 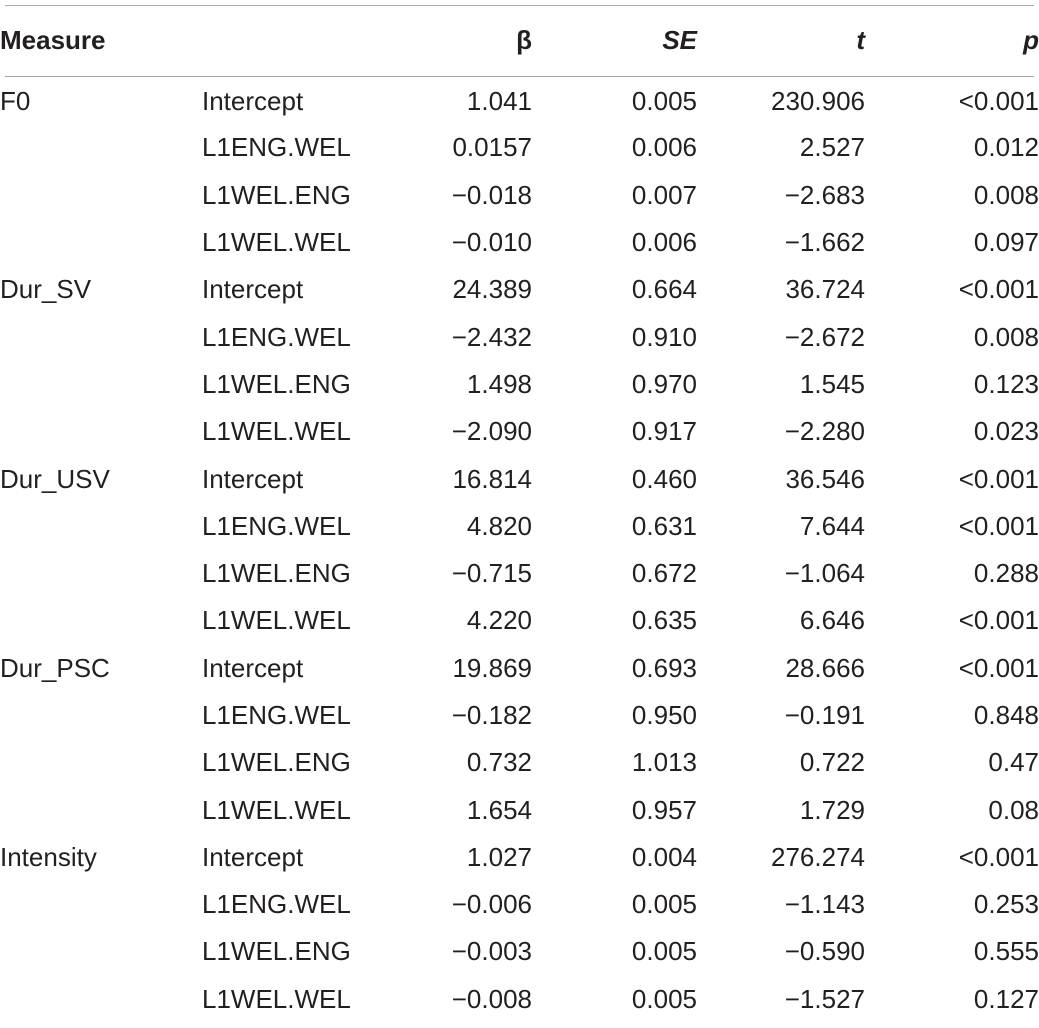 I want to click on cell-p: 0.47, so click(x=1013, y=762).